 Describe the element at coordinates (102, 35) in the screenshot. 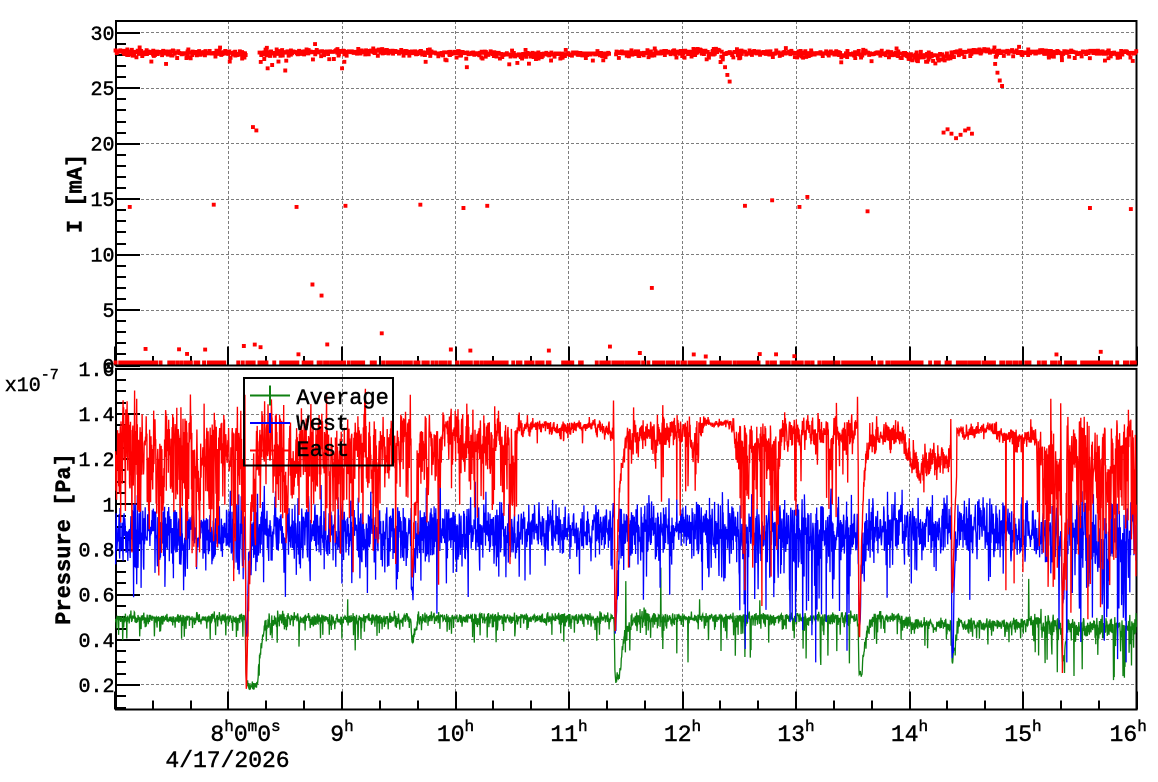

I see `svg-text: 30` at that location.